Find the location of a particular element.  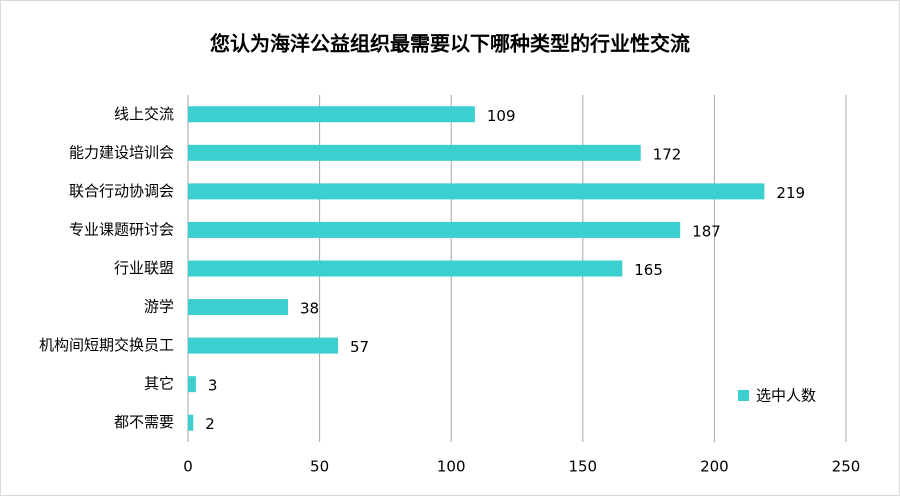

y-tick-label: 机构间短期交换员工 is located at coordinates (106, 345).